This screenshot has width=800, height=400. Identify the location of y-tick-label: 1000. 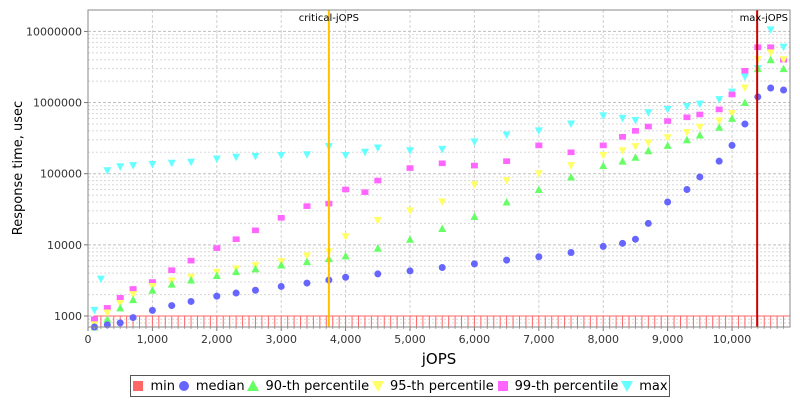
(68, 316).